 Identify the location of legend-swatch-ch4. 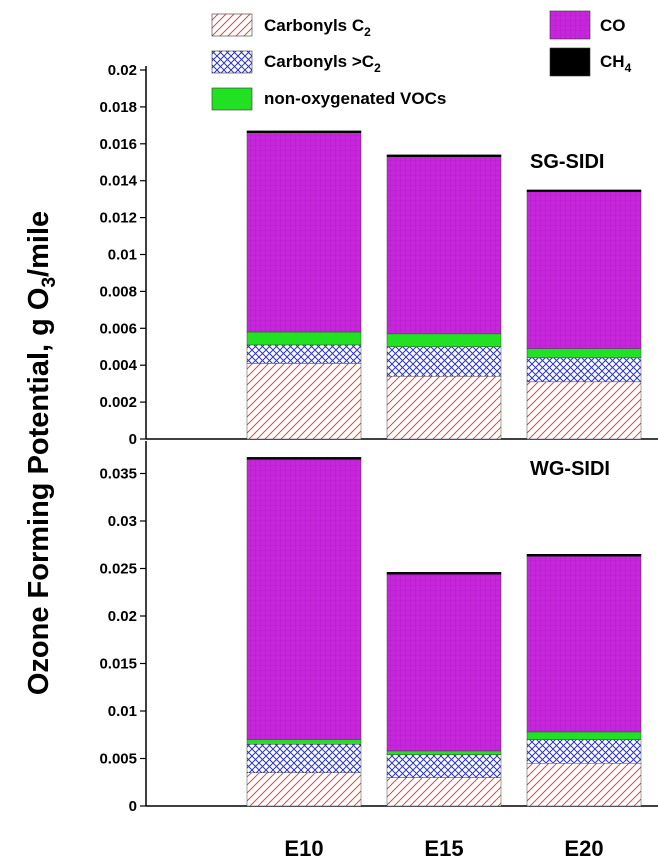
(570, 62).